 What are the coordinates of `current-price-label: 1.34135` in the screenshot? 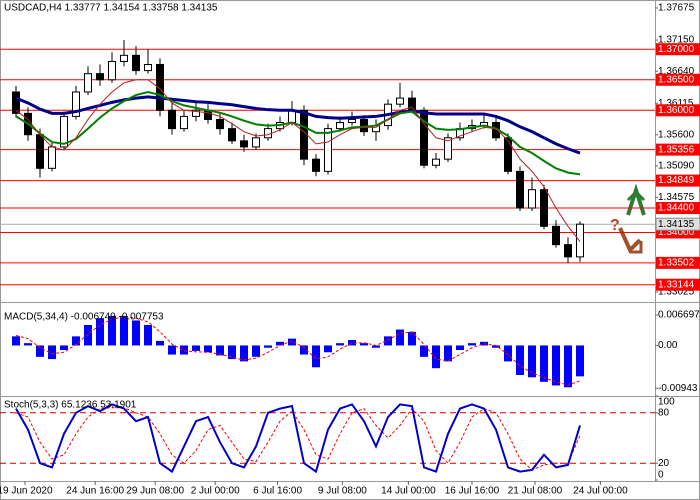 It's located at (676, 224).